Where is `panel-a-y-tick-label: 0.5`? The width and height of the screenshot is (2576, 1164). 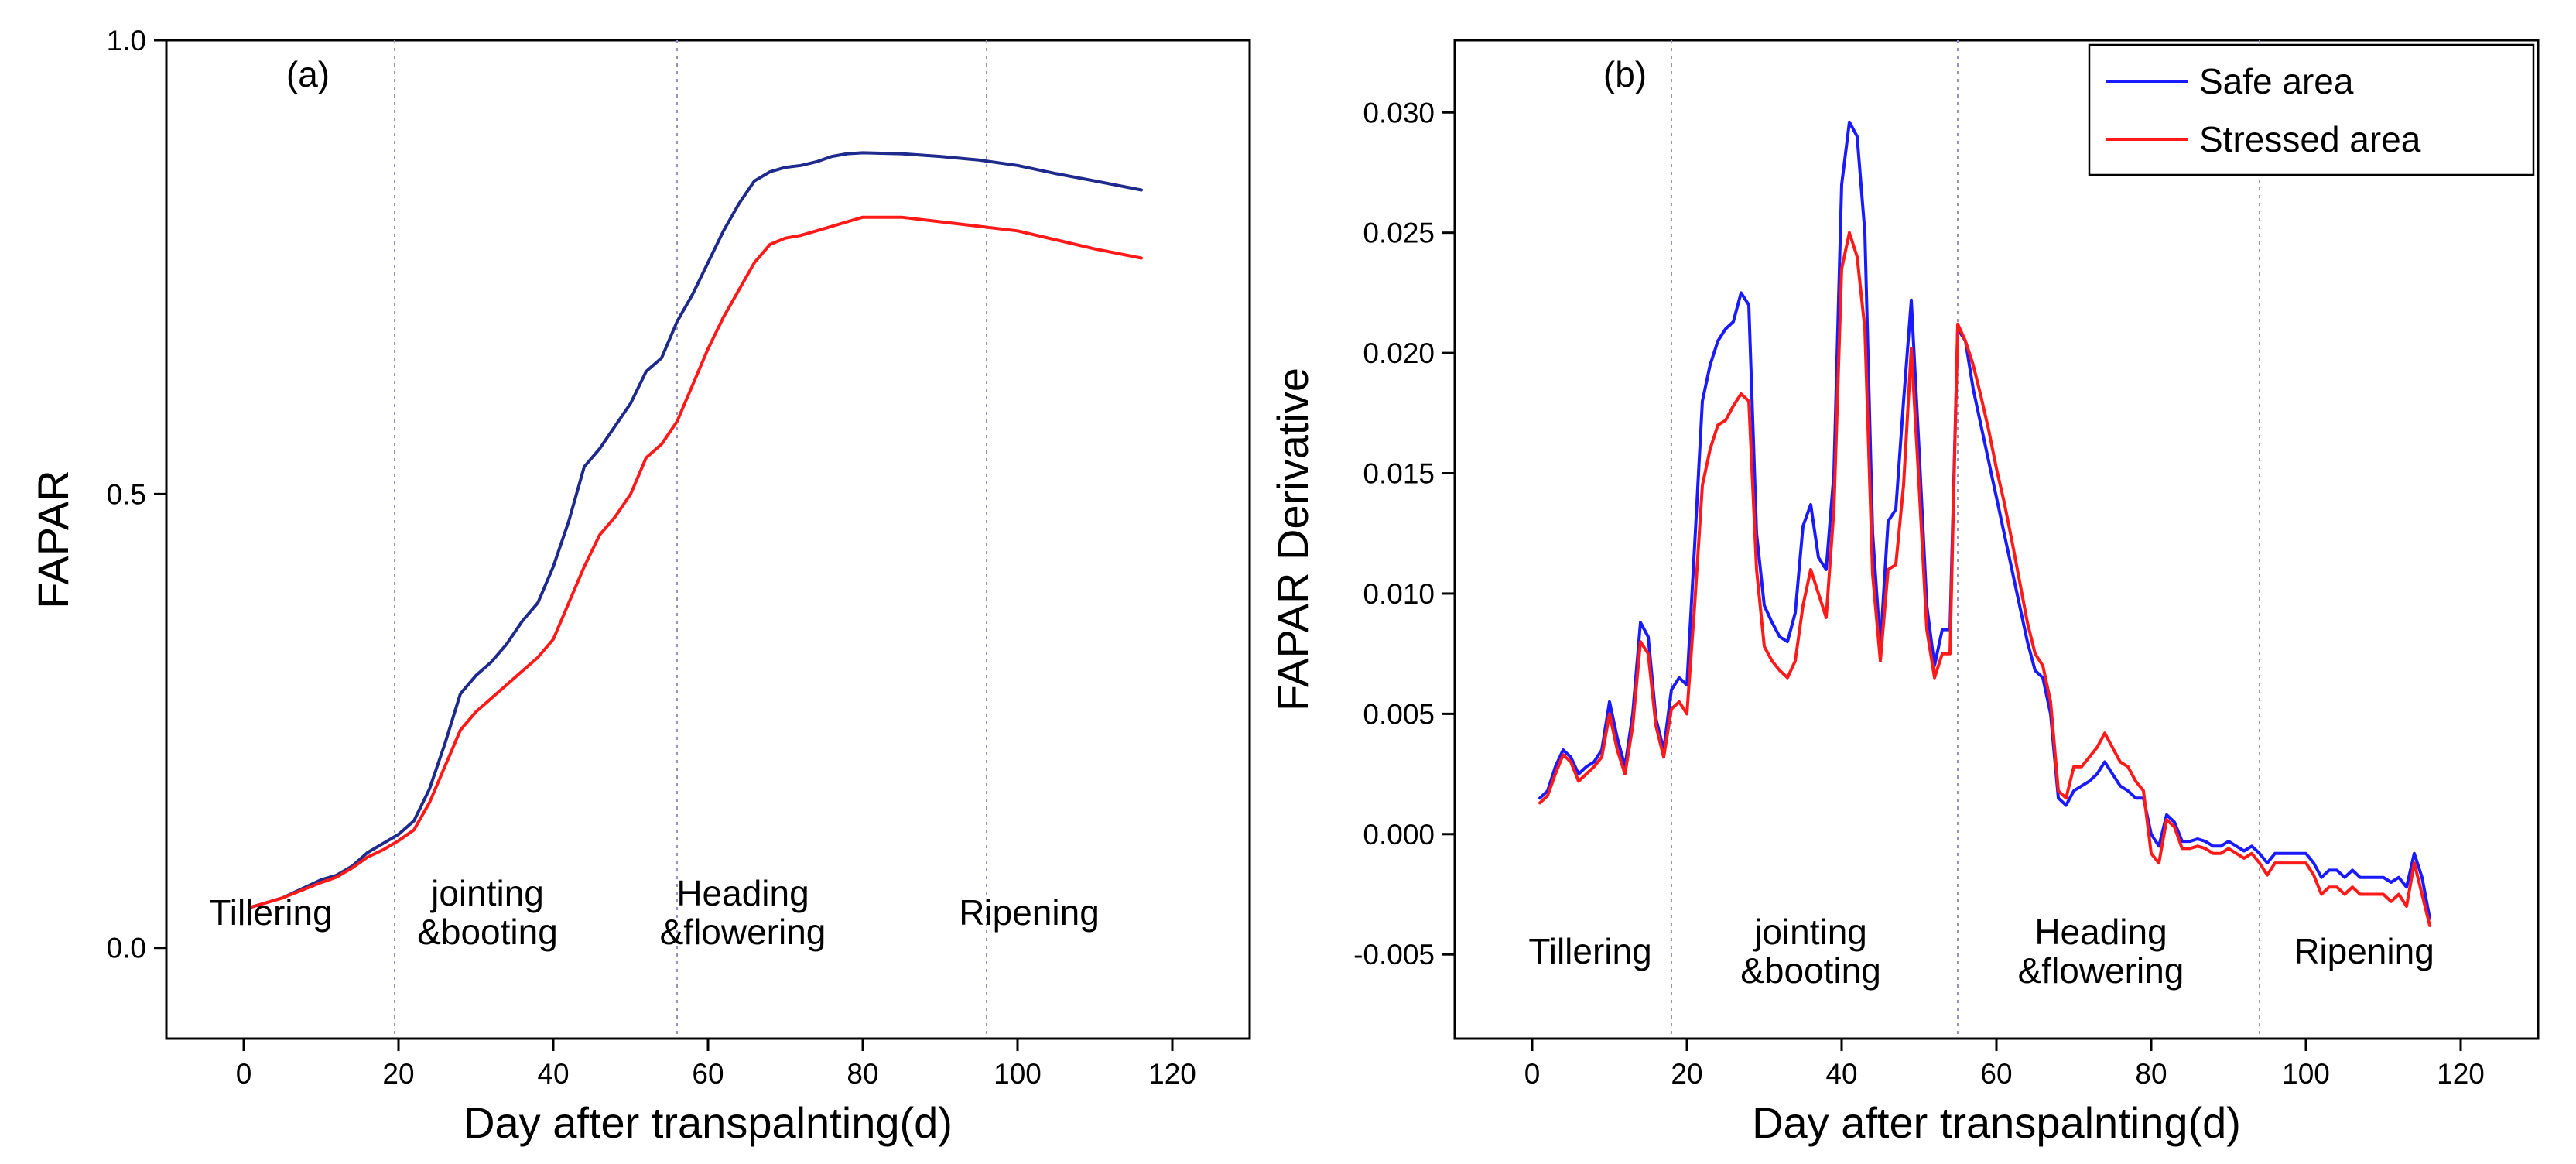
panel-a-y-tick-label: 0.5 is located at coordinates (127, 494).